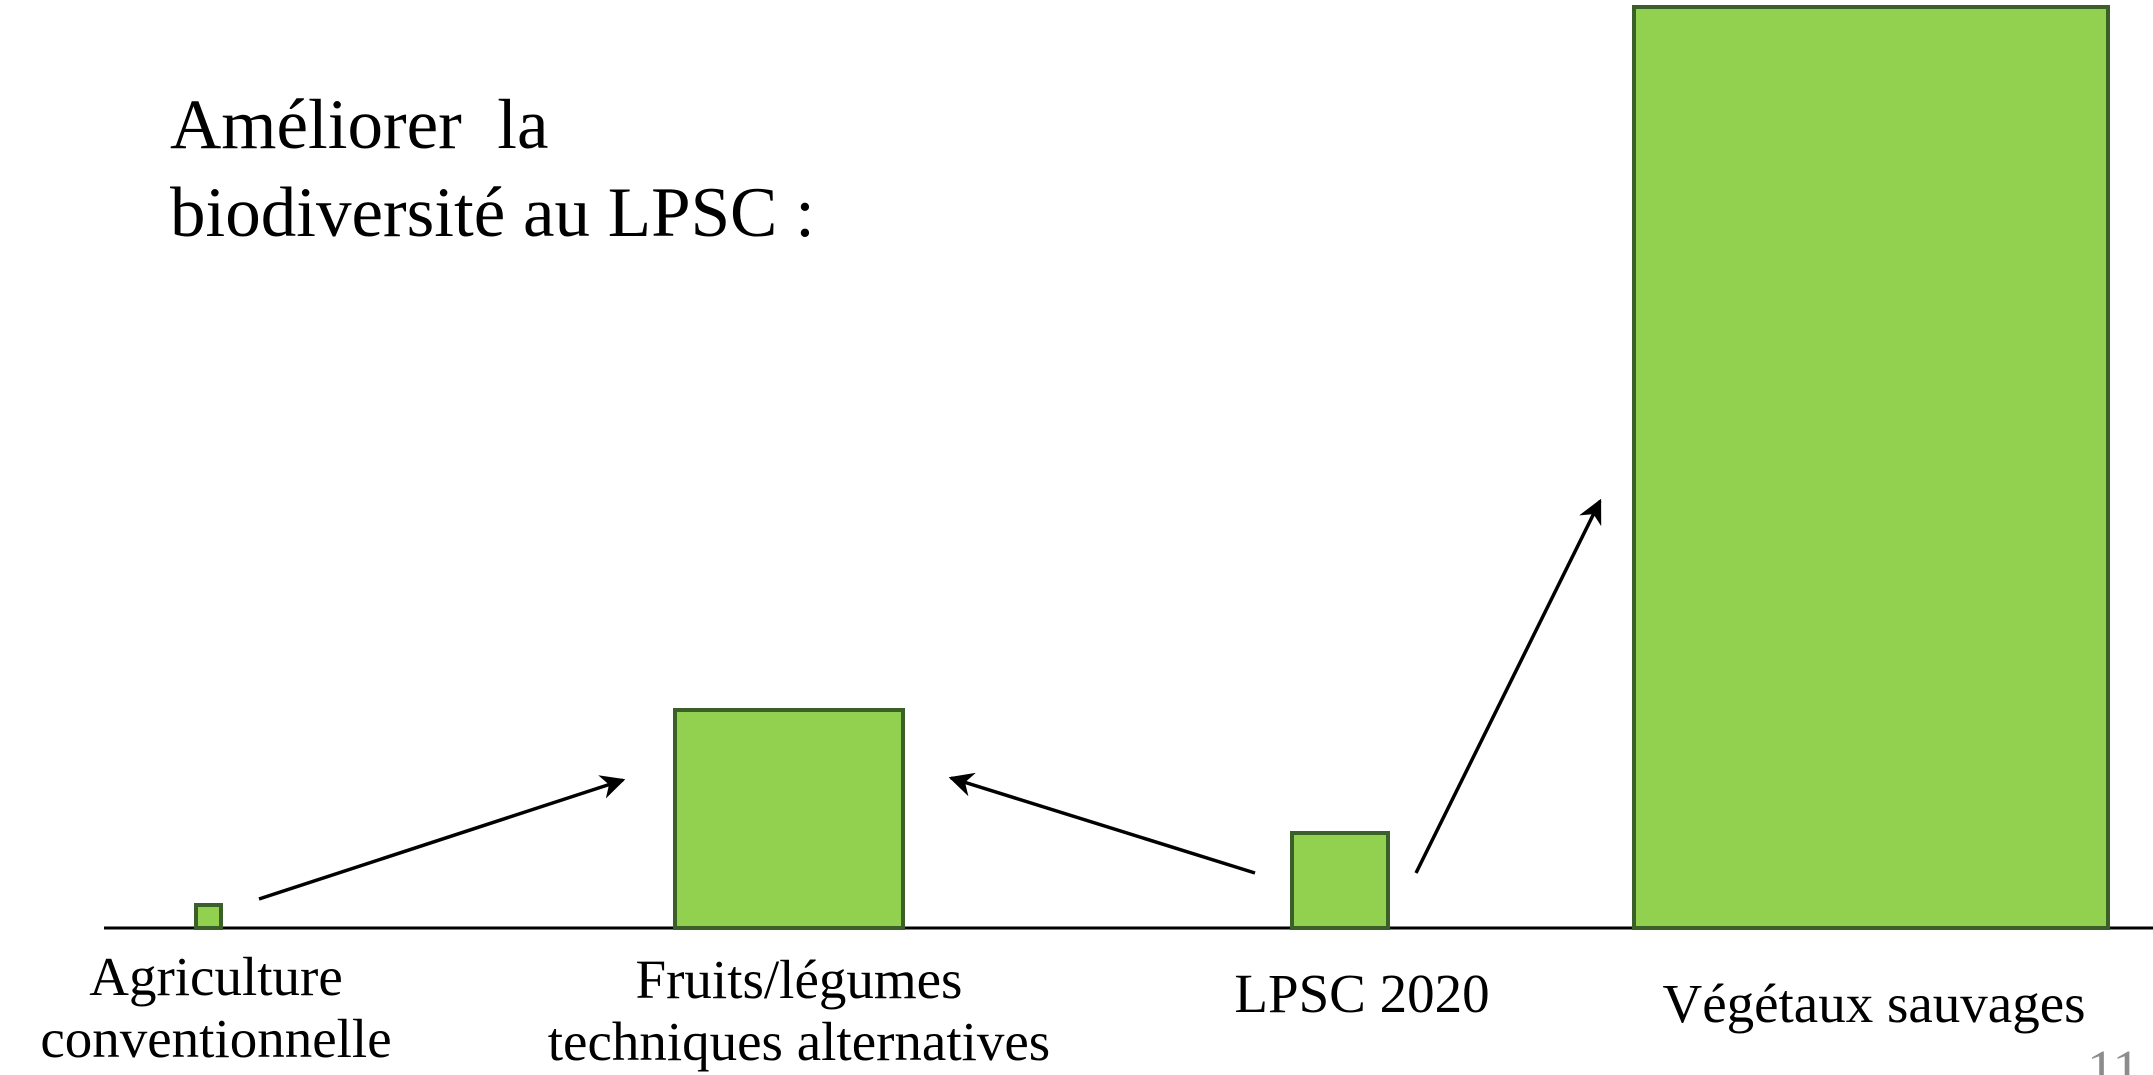 The width and height of the screenshot is (2153, 1075). I want to click on node-label: techniques alternatives, so click(799, 1041).